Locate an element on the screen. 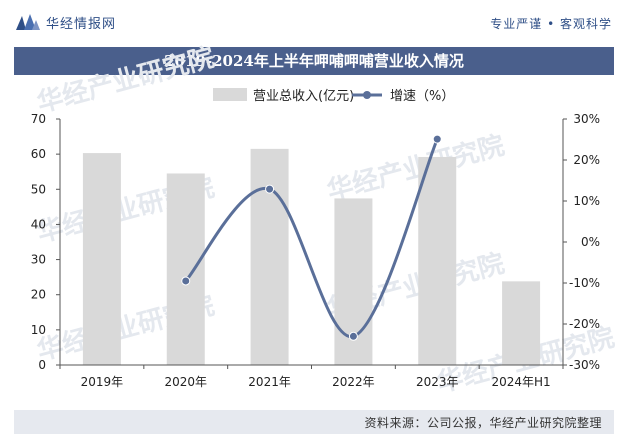  y-left-tick-label: 10 is located at coordinates (38, 330).